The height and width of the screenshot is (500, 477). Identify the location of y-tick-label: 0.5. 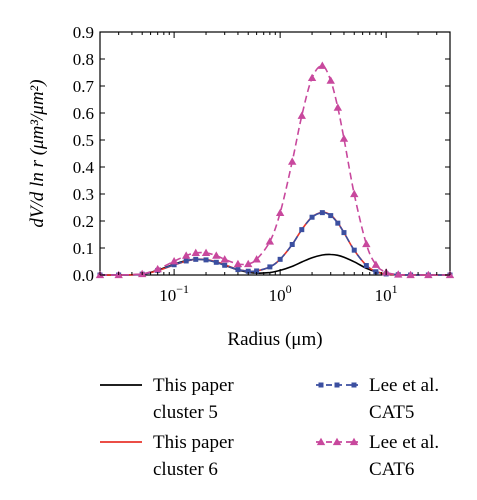
(83, 140).